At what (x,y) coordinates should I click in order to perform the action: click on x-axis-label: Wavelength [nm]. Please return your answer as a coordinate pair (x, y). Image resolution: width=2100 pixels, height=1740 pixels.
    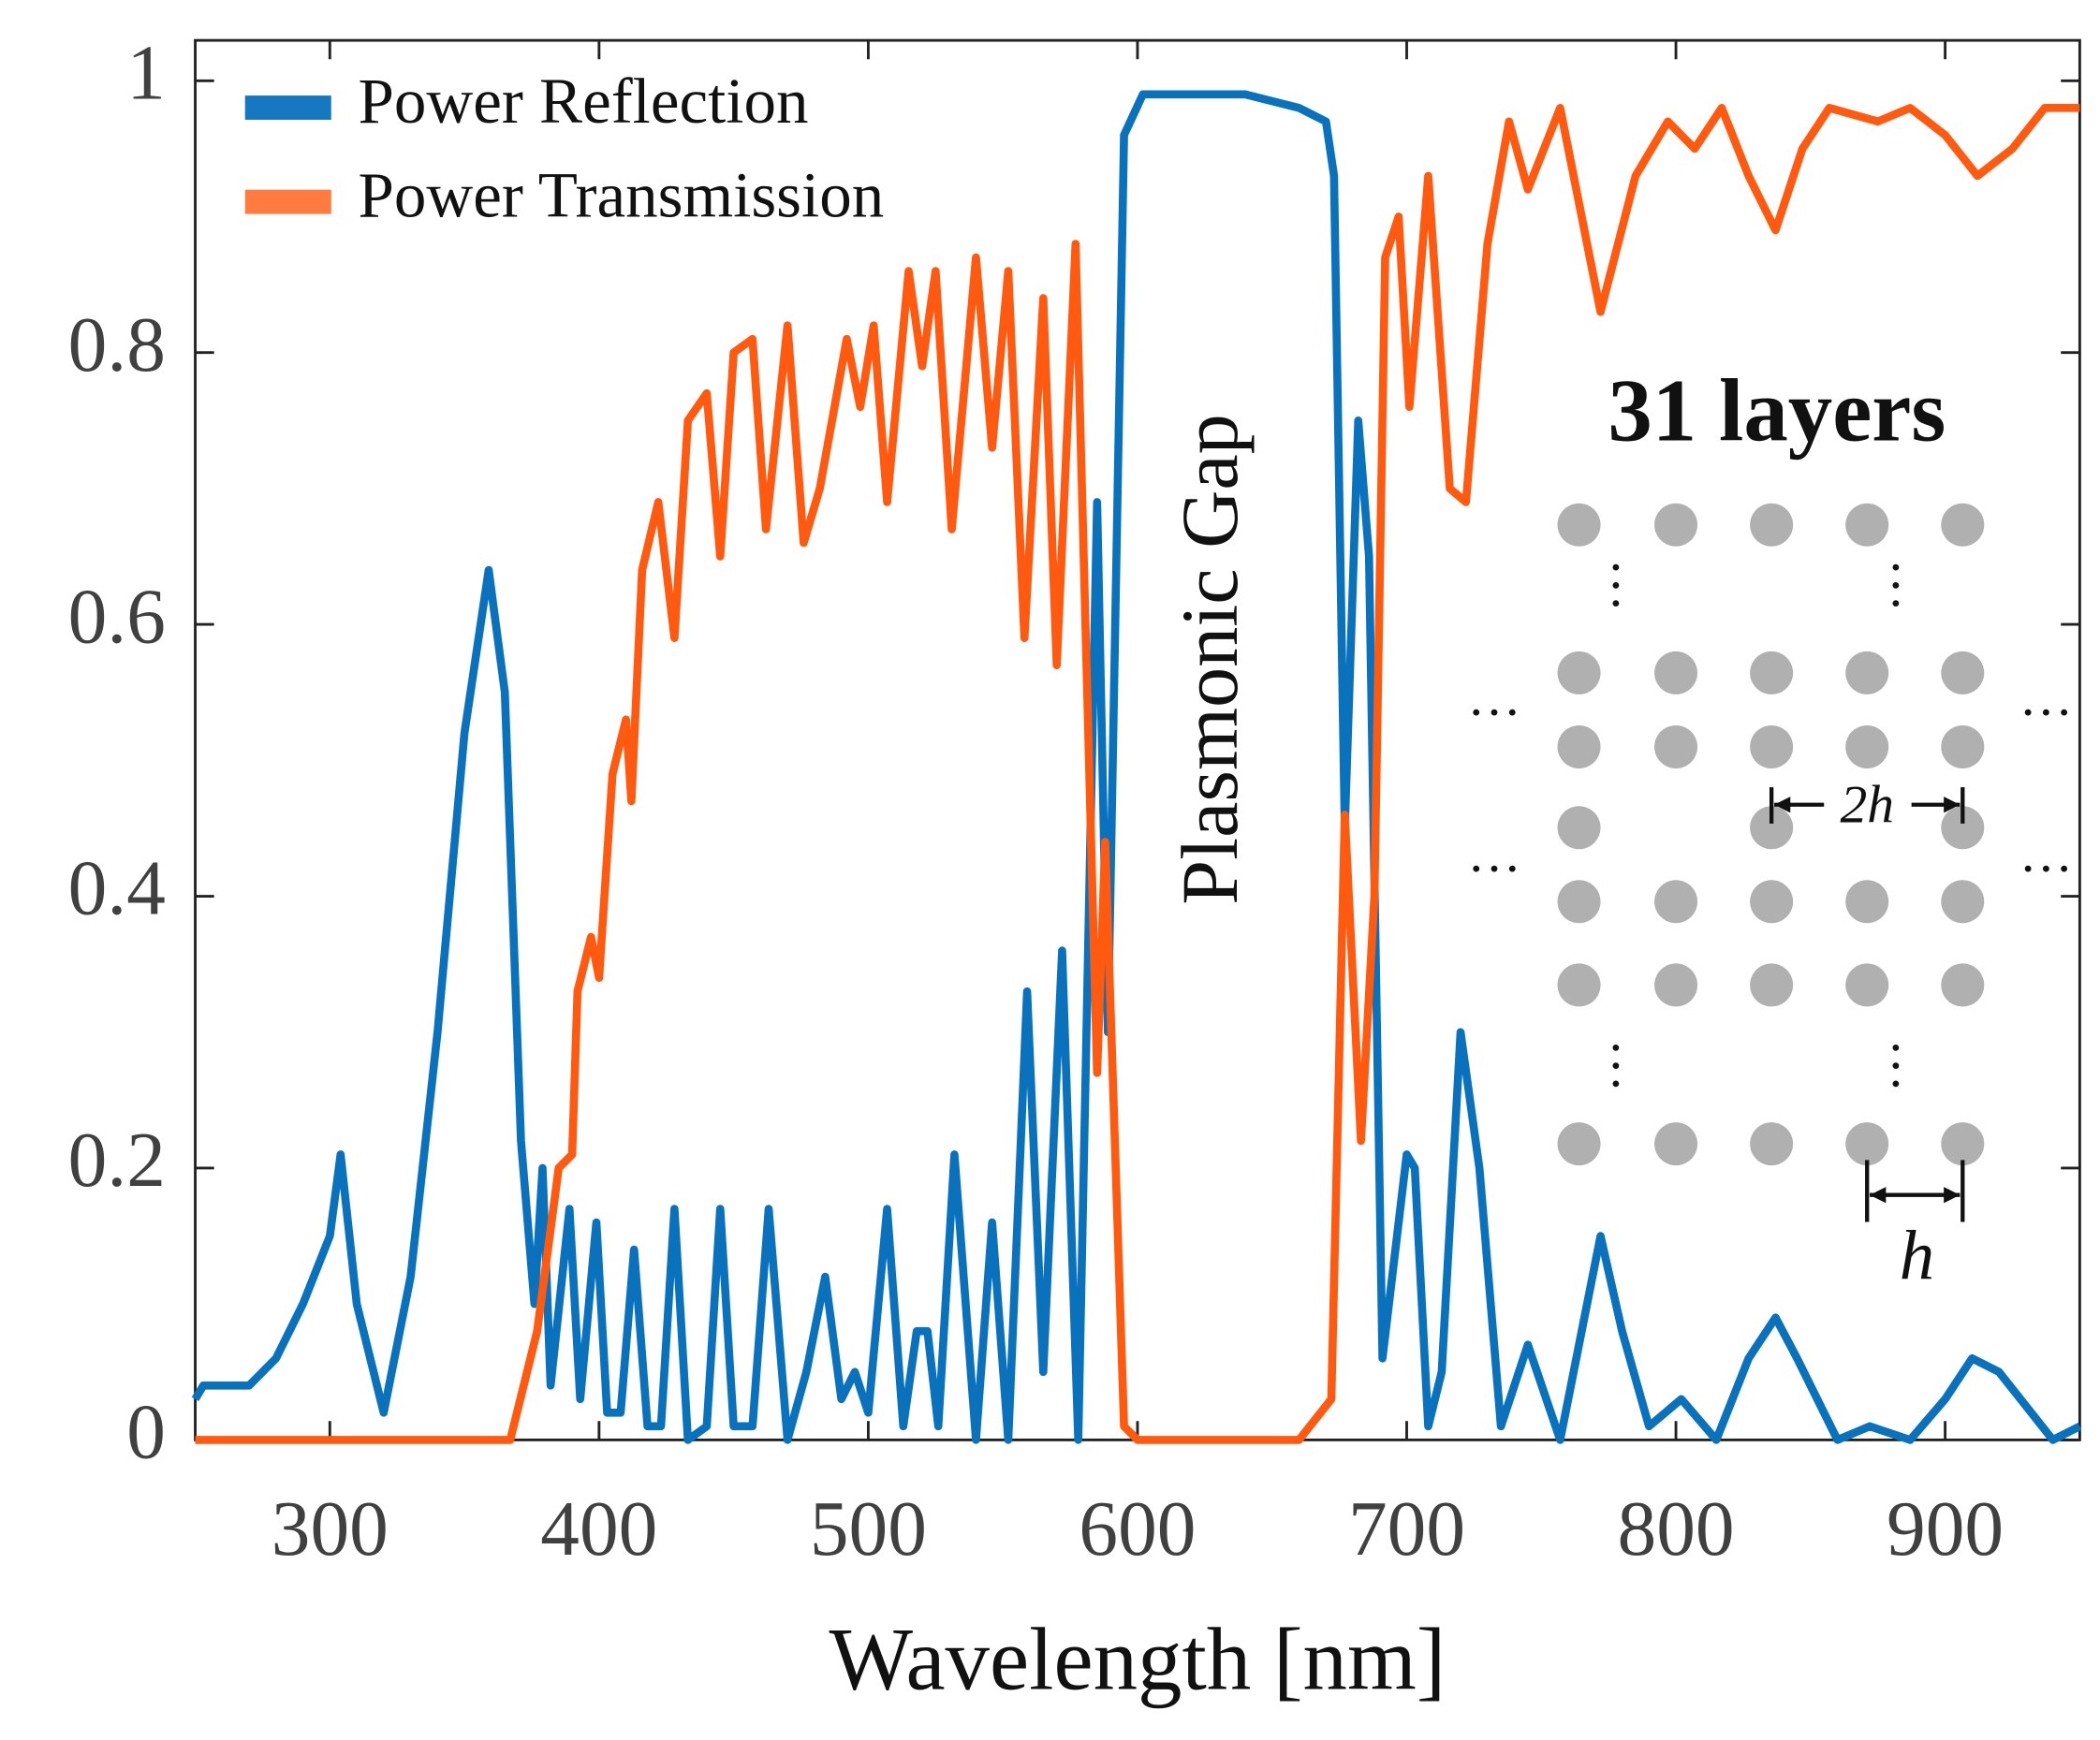
    Looking at the image, I should click on (1138, 1659).